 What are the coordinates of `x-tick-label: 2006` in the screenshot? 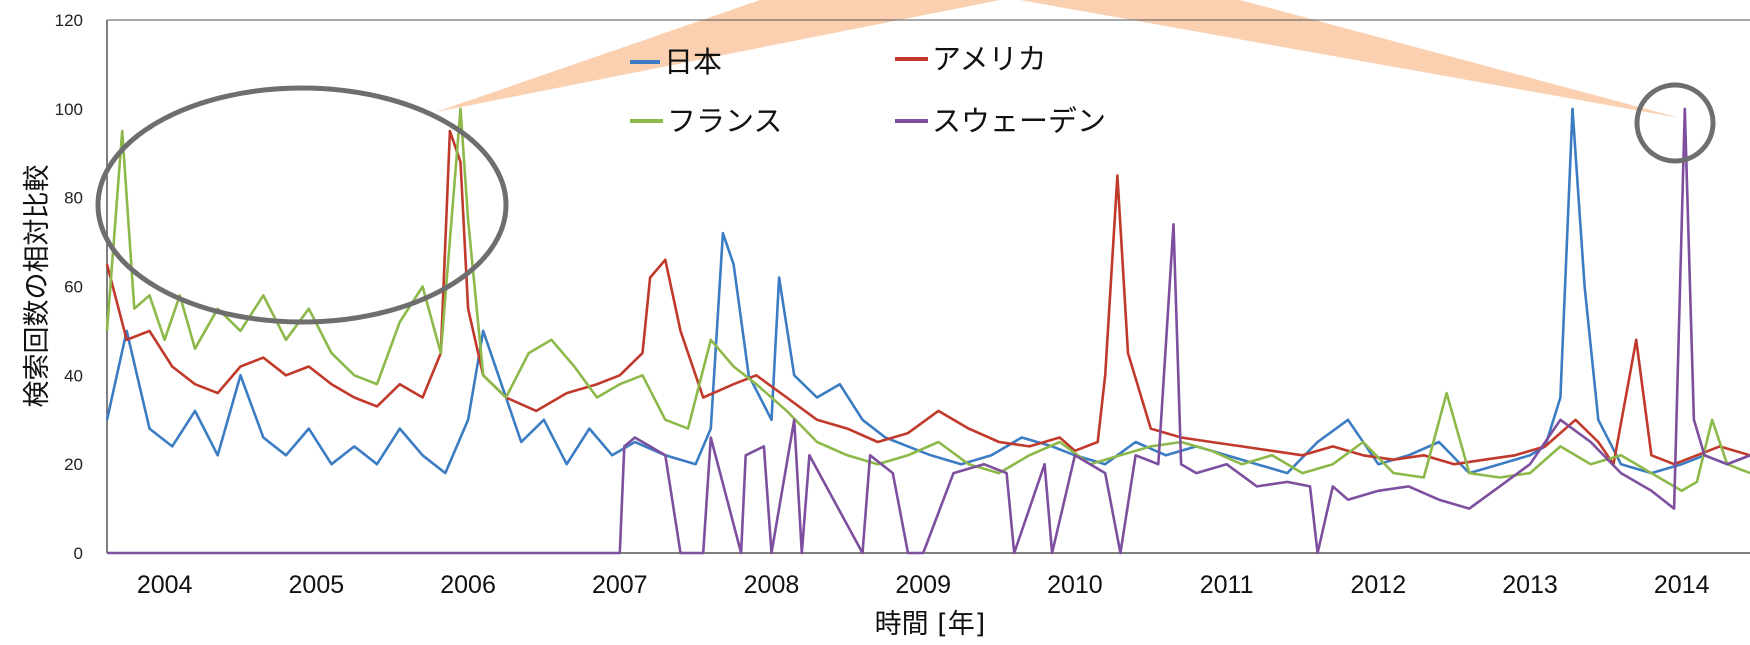 It's located at (468, 585).